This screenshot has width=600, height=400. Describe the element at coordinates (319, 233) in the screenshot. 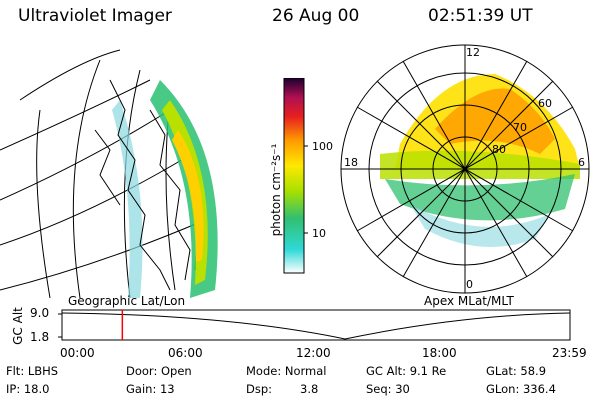

I see `colorbar-tick-10: 10` at that location.